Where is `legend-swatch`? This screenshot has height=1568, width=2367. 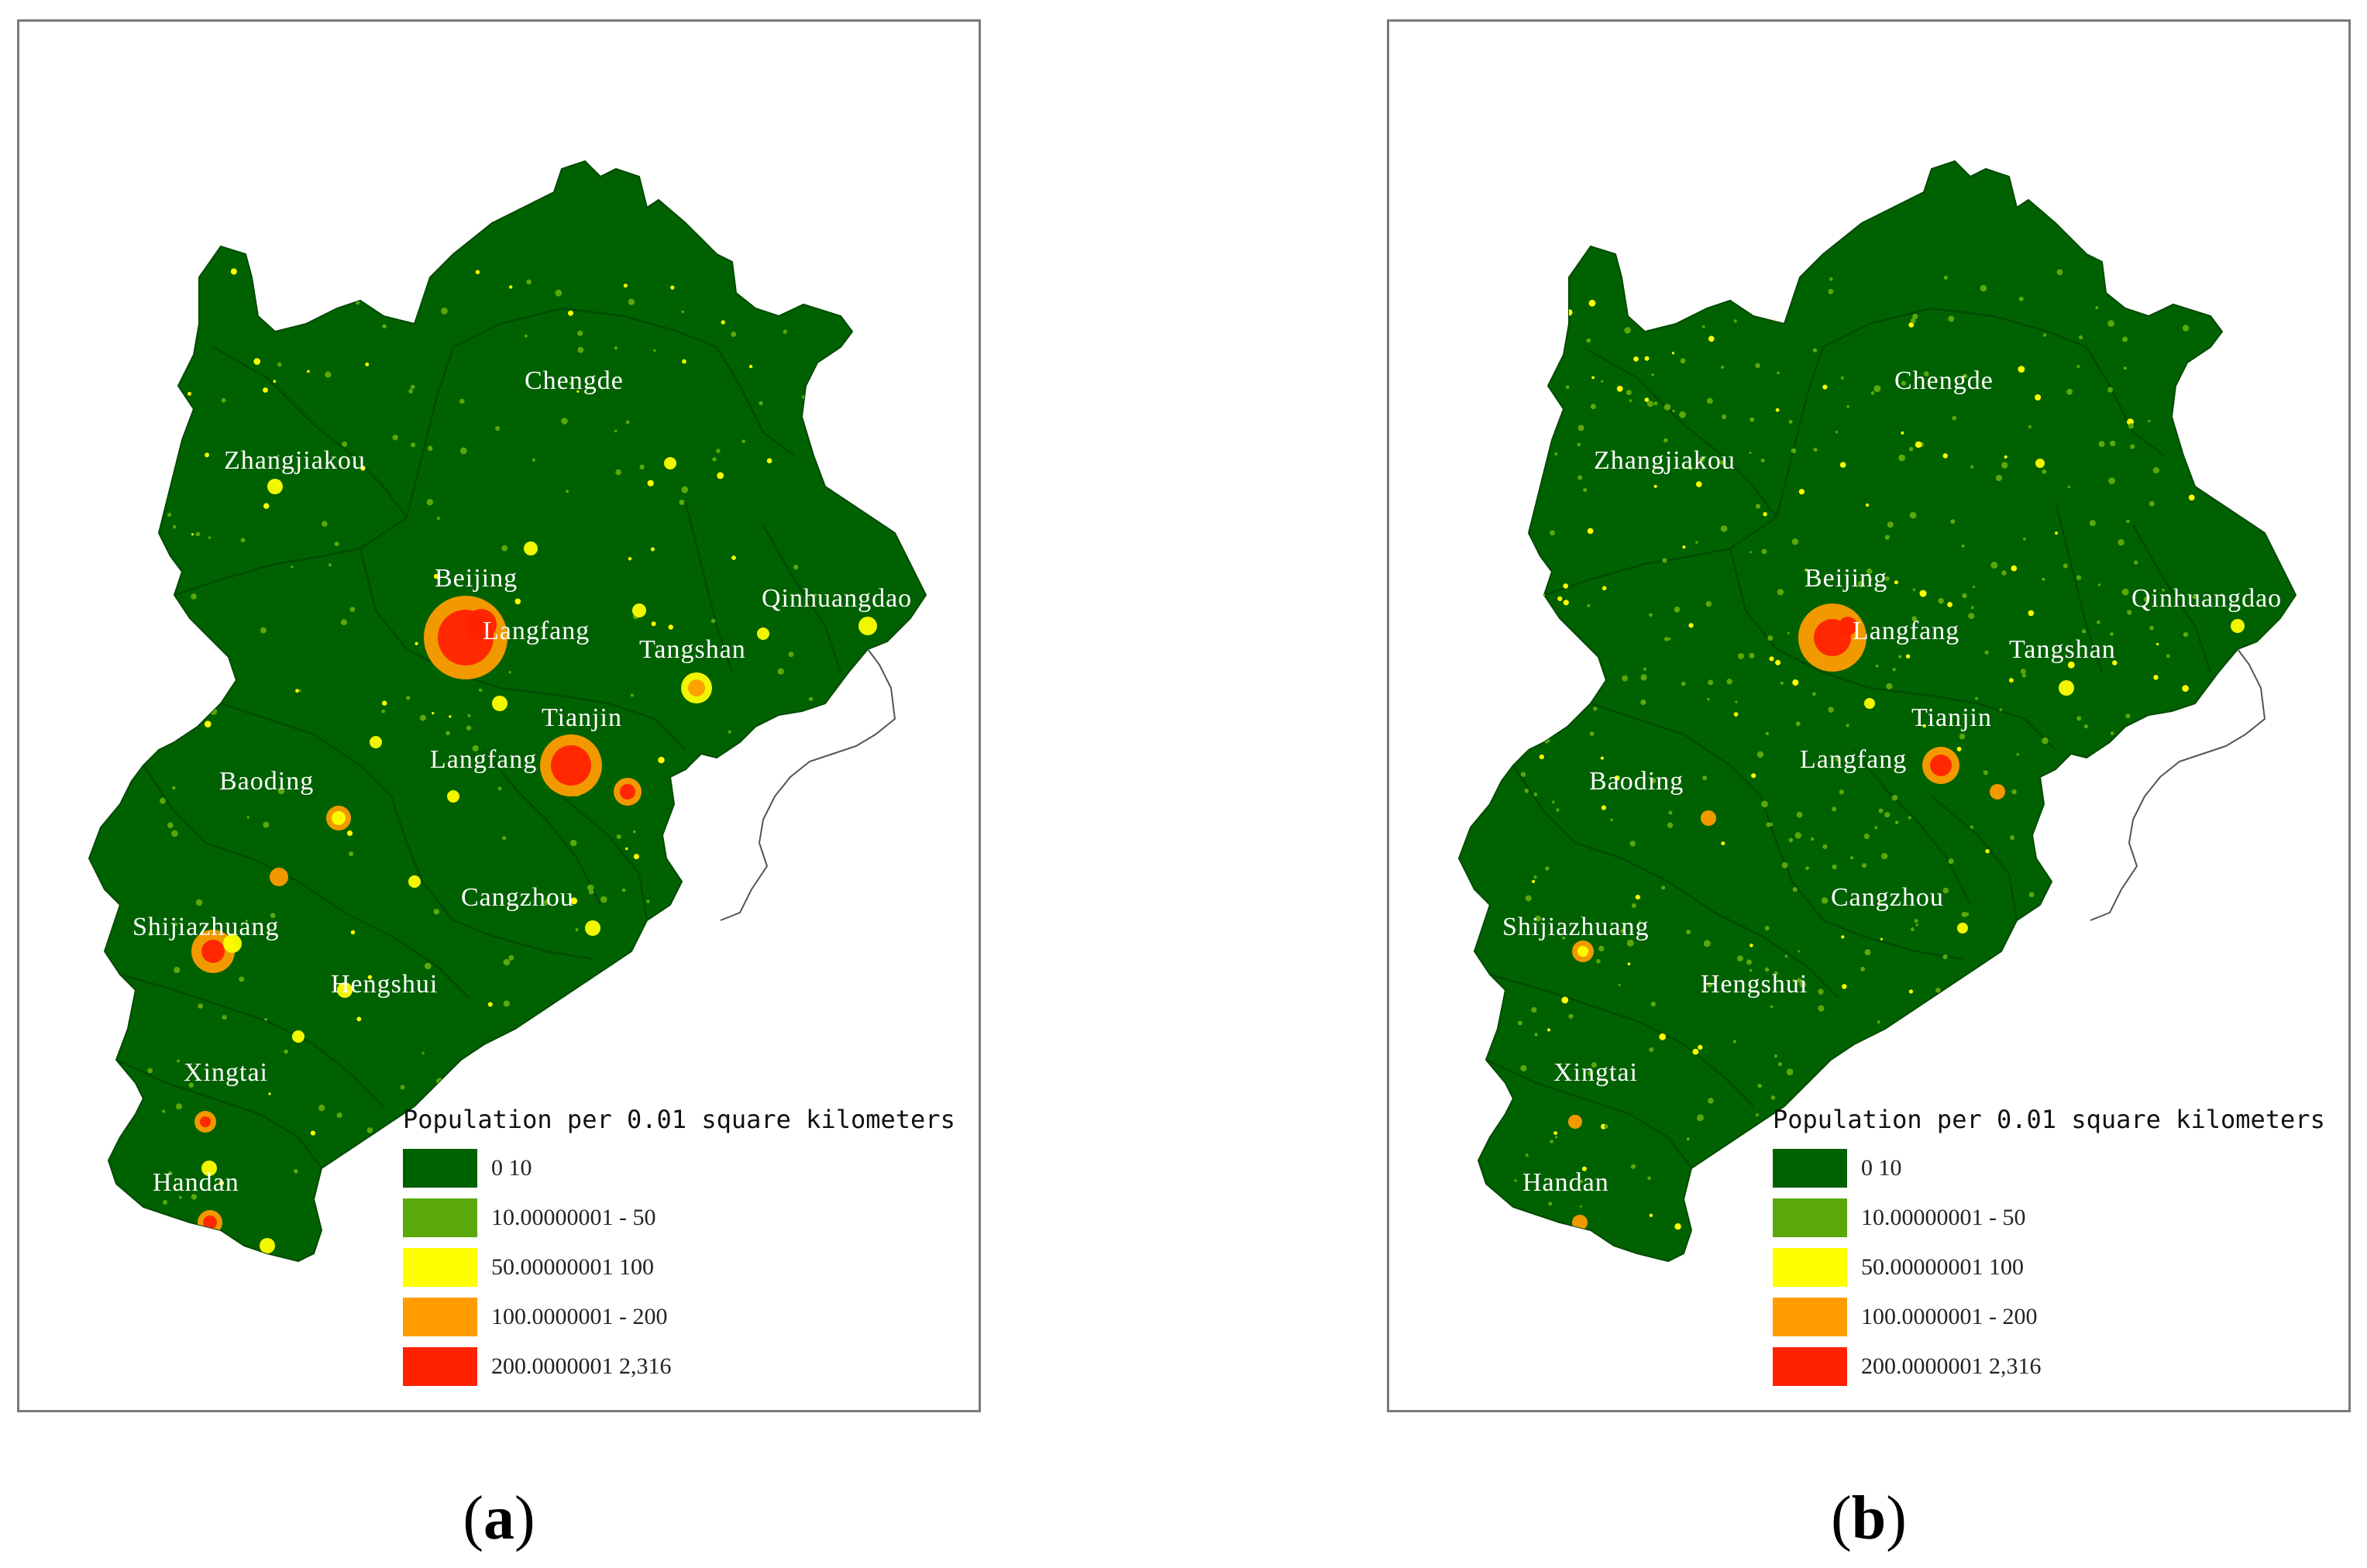
legend-swatch is located at coordinates (1810, 1317).